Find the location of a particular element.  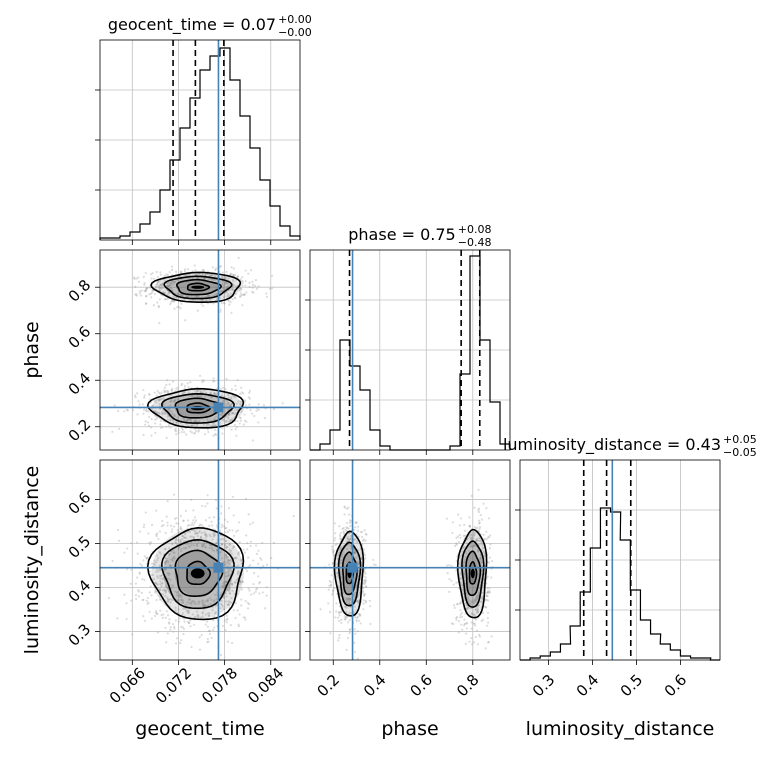

x-tick-label: 0.084 is located at coordinates (265, 685).